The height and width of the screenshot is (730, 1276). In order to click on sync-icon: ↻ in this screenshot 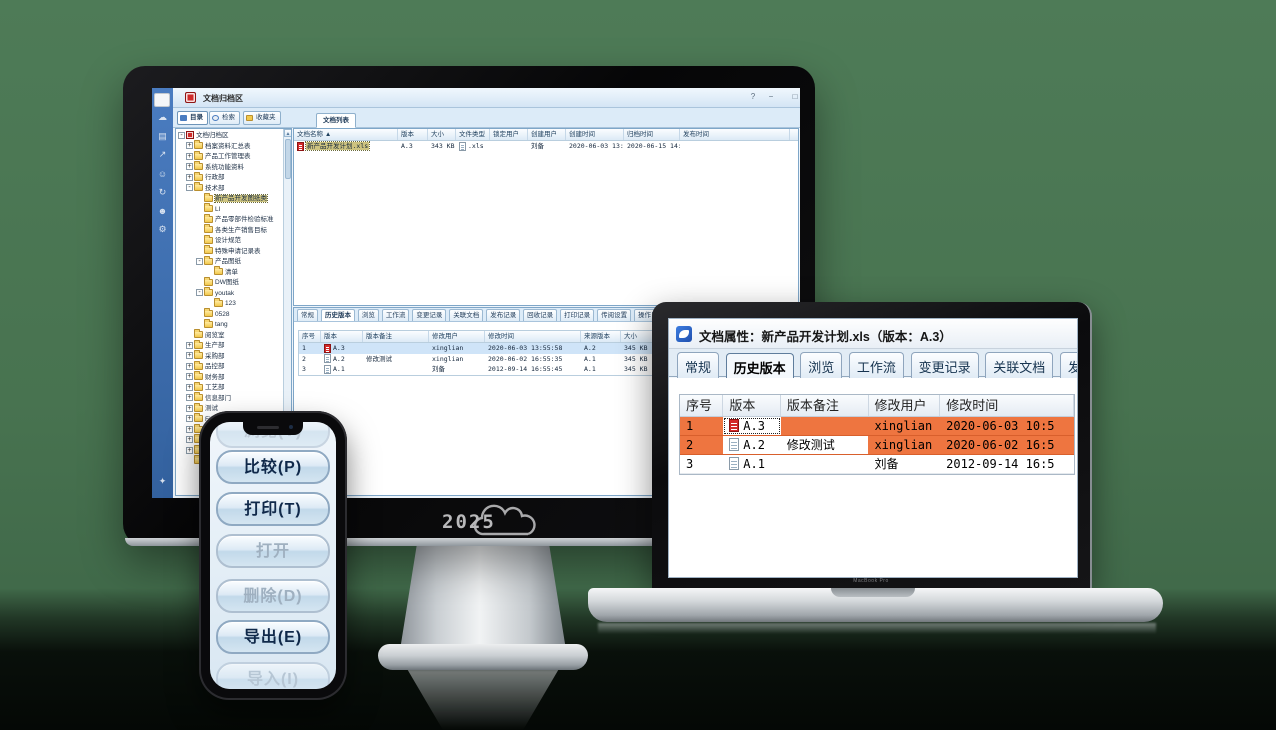, I will do `click(162, 192)`.